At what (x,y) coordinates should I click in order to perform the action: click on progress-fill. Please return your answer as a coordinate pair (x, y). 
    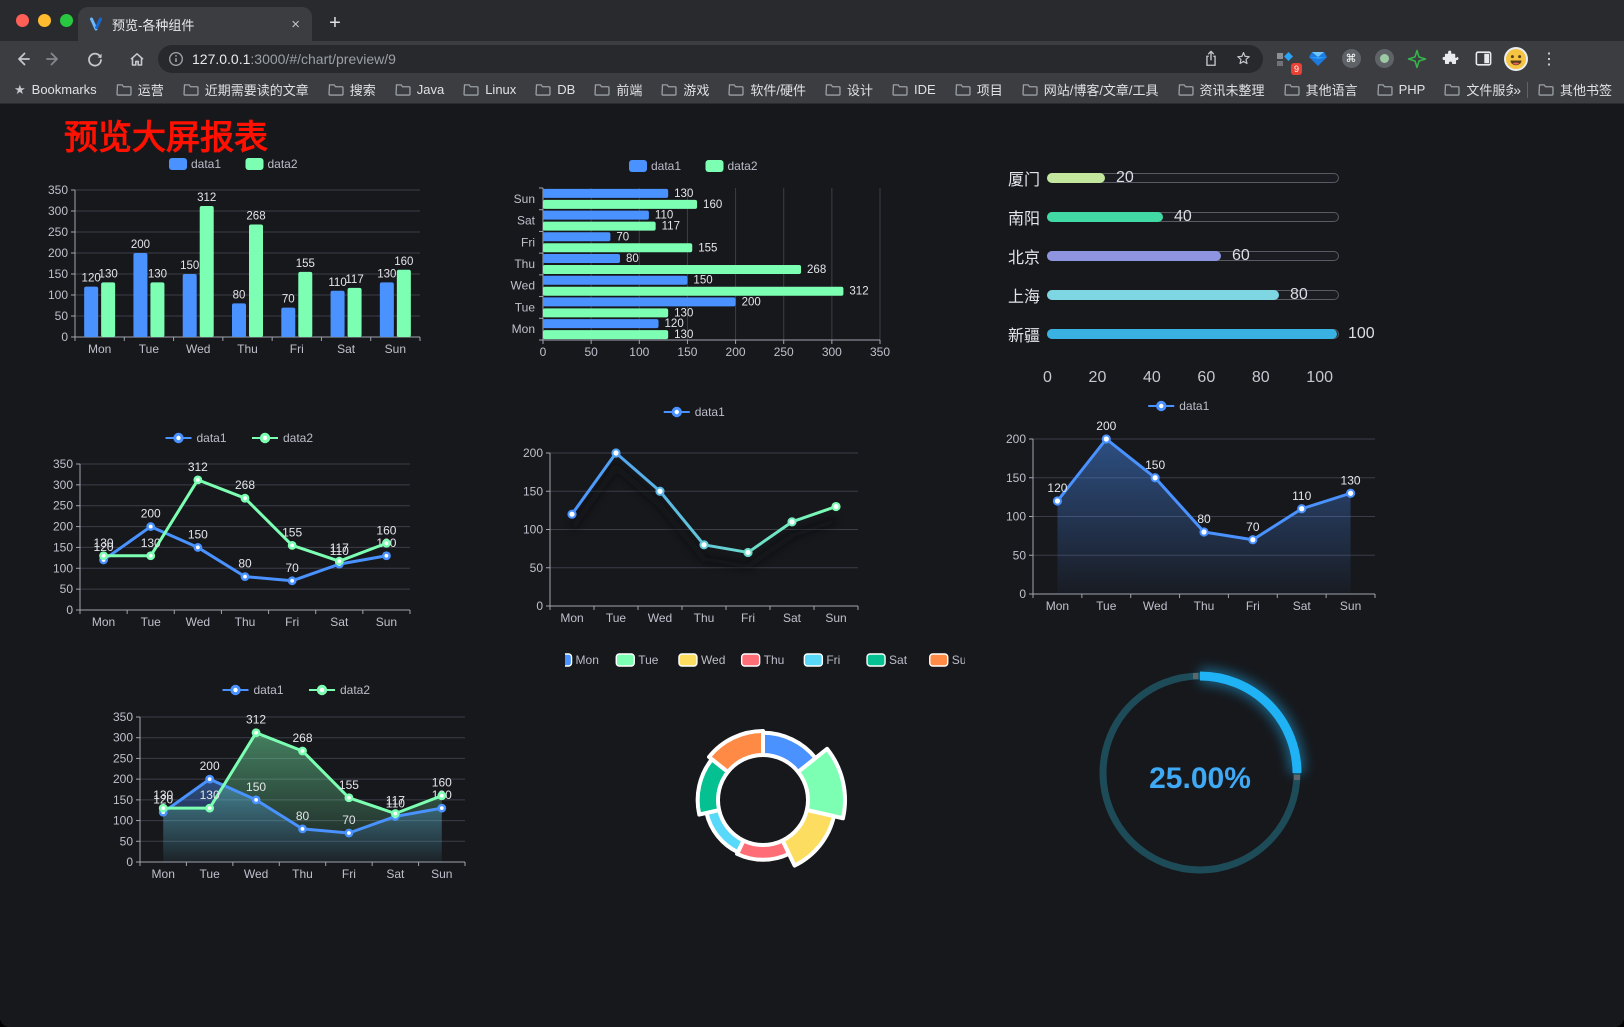
    Looking at the image, I should click on (1076, 177).